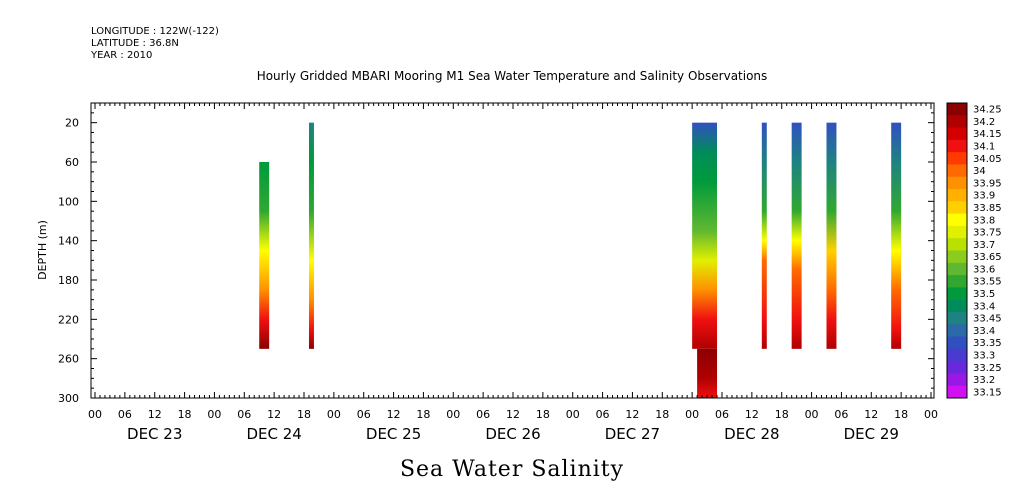 The image size is (1009, 504). Describe the element at coordinates (987, 134) in the screenshot. I see `colorbar-label: 34.15` at that location.